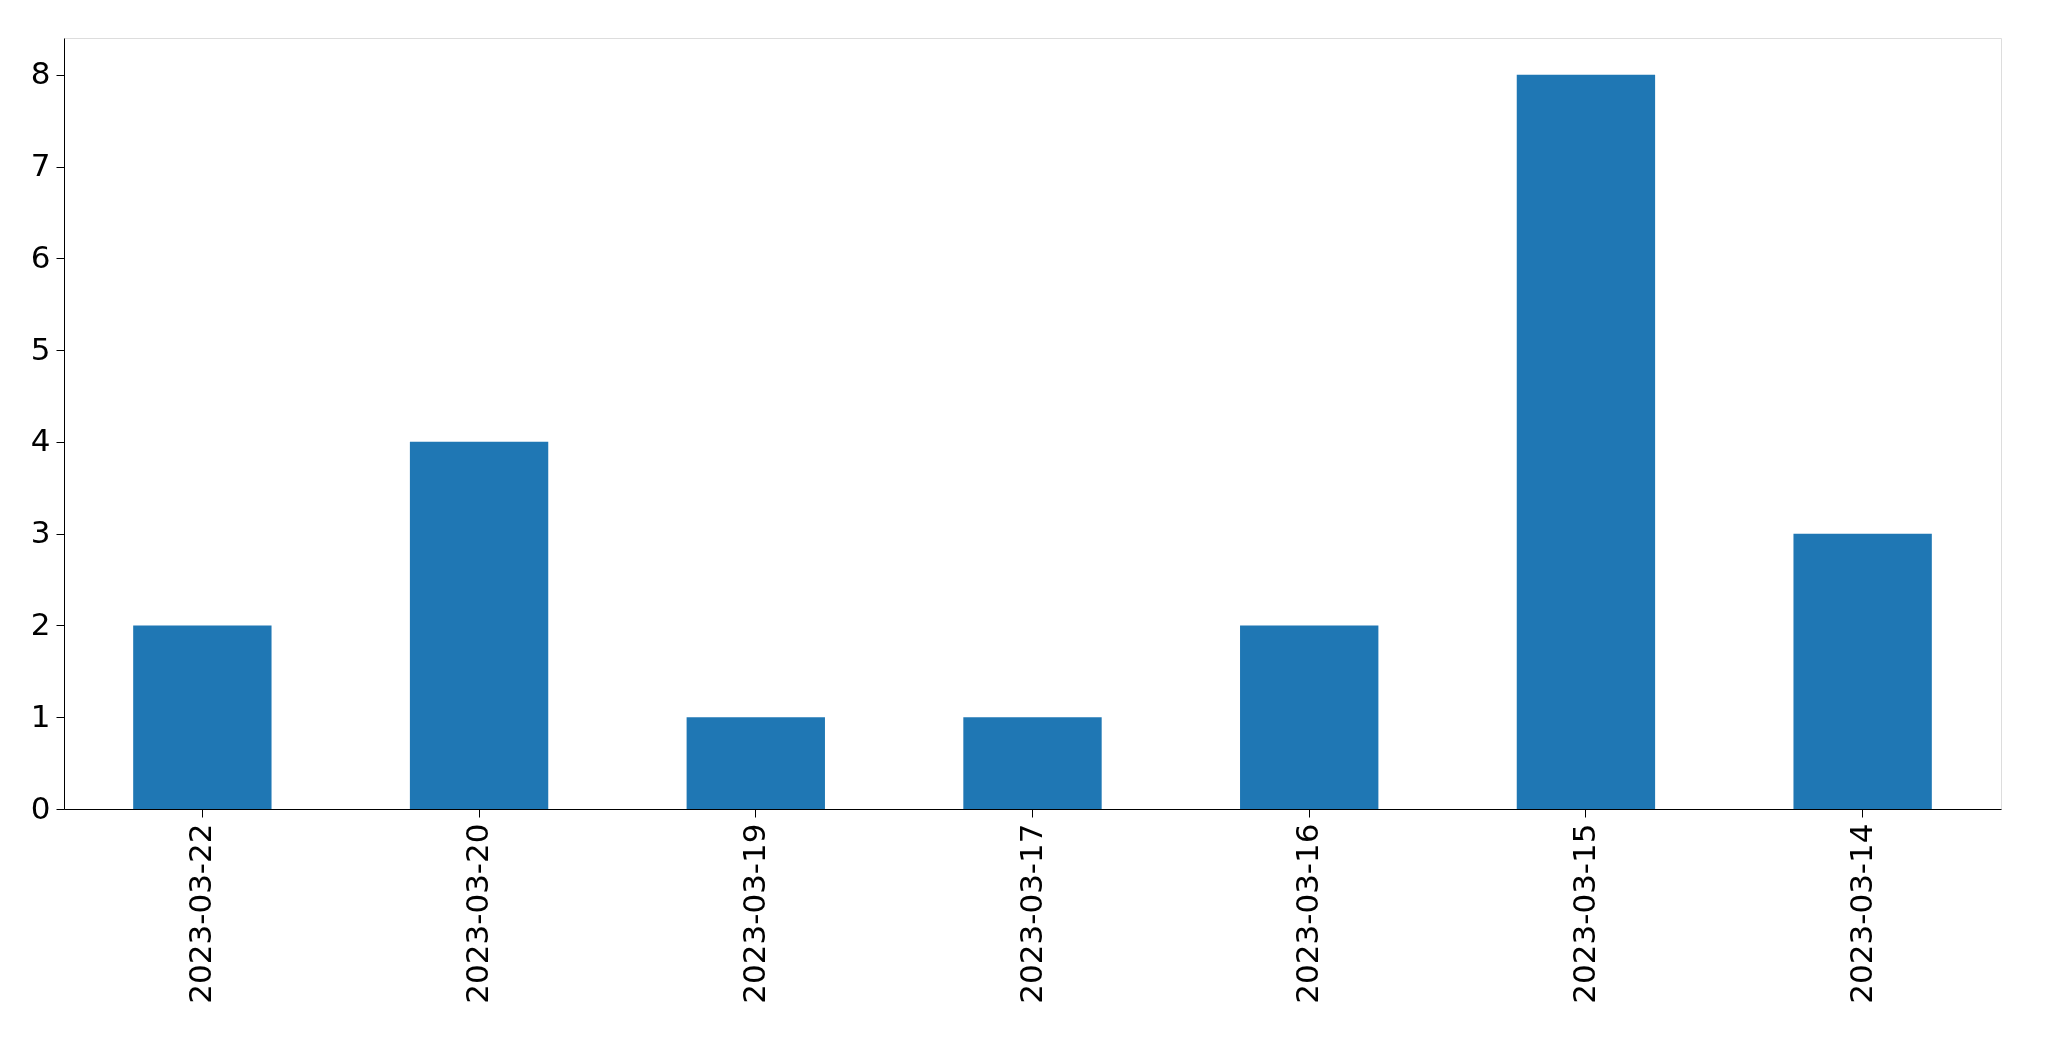  Describe the element at coordinates (40, 715) in the screenshot. I see `y-tick-label: 1` at that location.